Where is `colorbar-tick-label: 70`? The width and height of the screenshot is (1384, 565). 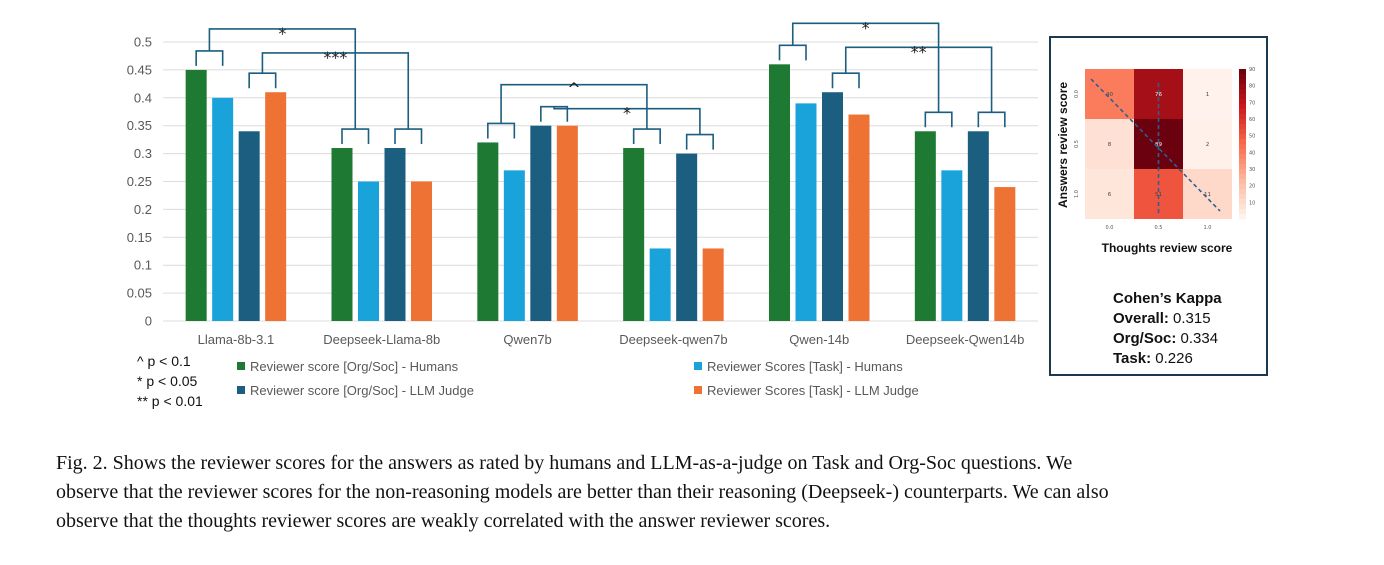
colorbar-tick-label: 70 is located at coordinates (1252, 103).